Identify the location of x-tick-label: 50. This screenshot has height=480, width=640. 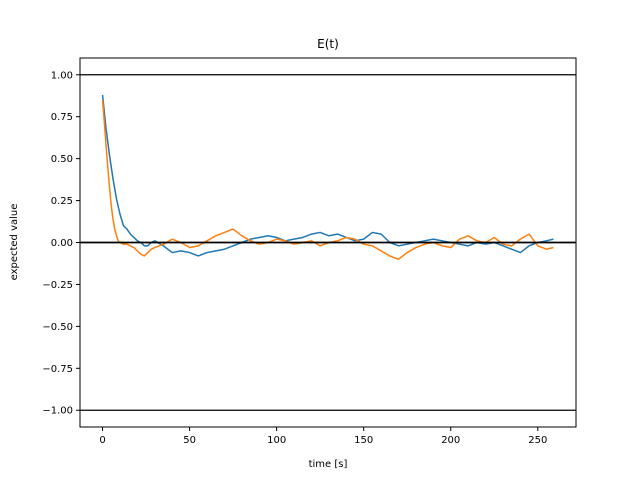
(189, 440).